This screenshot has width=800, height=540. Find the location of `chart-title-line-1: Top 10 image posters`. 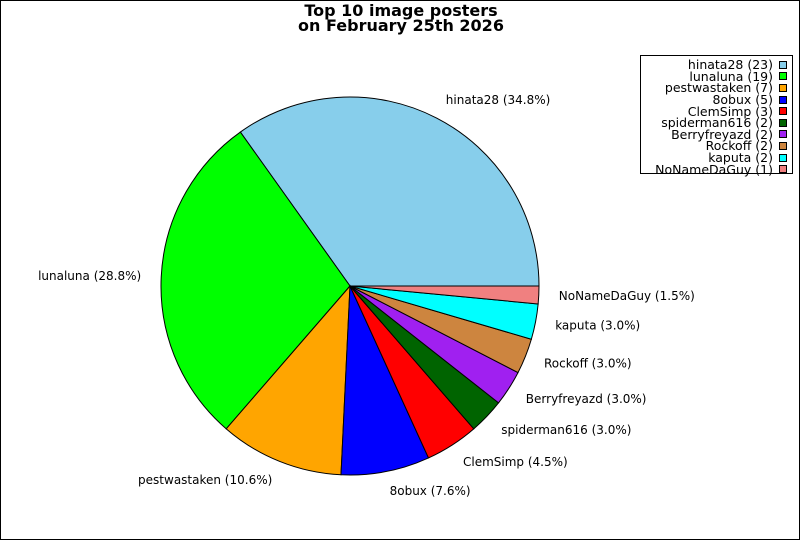

chart-title-line-1: Top 10 image posters is located at coordinates (401, 10).